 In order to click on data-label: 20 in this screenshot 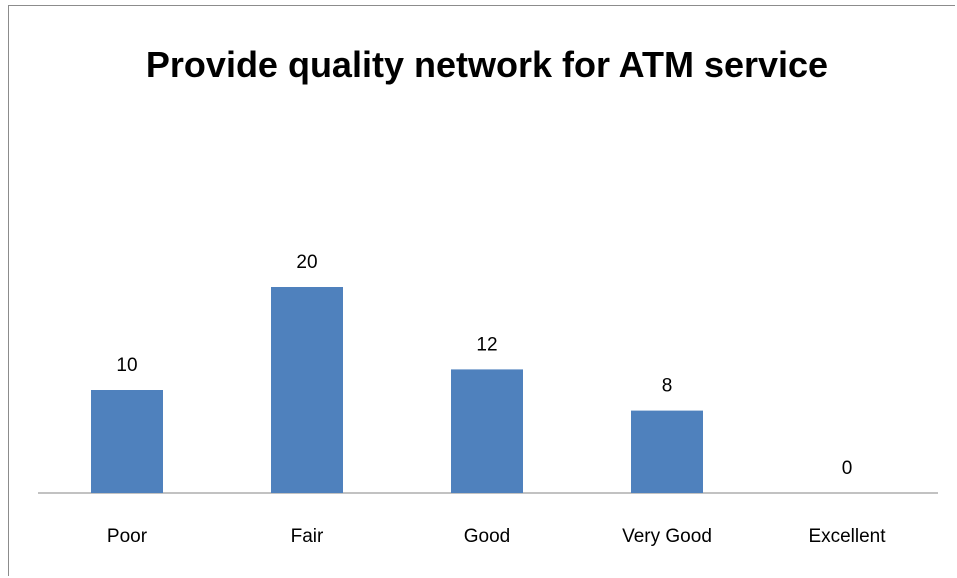, I will do `click(306, 262)`.